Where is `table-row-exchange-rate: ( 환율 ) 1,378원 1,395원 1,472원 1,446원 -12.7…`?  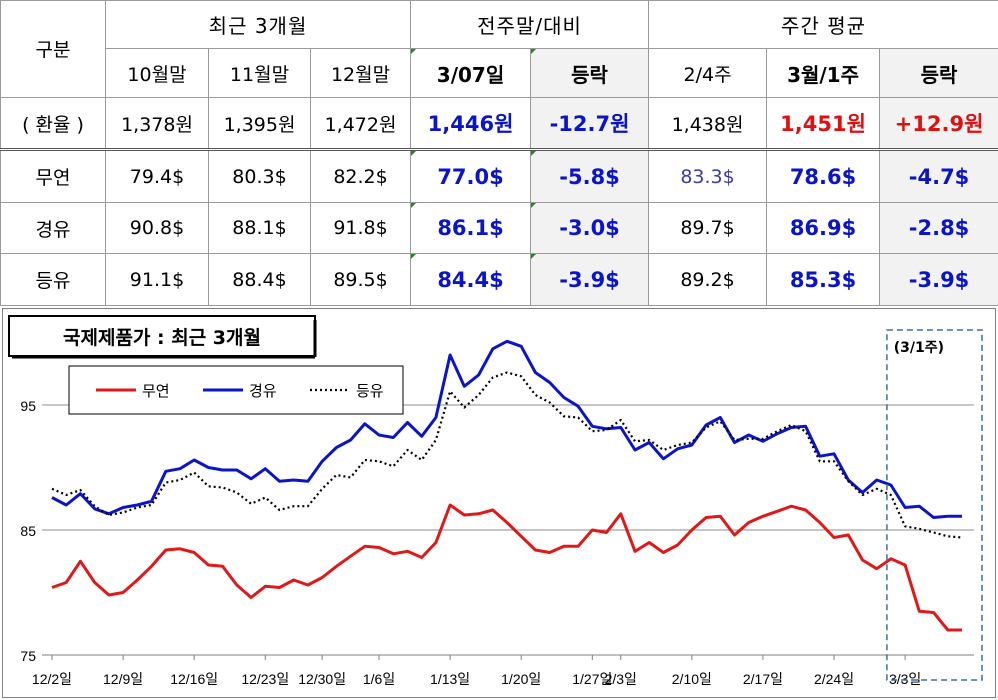
table-row-exchange-rate: ( 환율 ) 1,378원 1,395원 1,472원 1,446원 -12.7… is located at coordinates (499, 124).